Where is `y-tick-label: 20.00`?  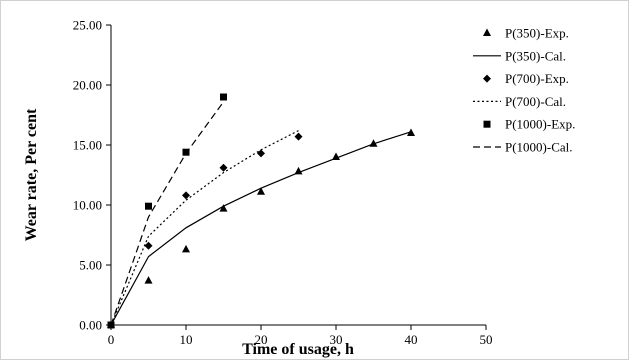
y-tick-label: 20.00 is located at coordinates (87, 85).